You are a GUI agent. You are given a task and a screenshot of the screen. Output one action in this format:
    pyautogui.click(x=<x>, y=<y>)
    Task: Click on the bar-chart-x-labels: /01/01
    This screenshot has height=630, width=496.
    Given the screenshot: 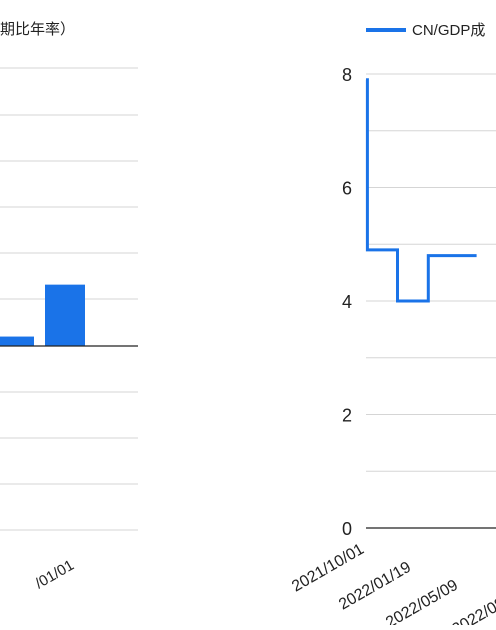 What is the action you would take?
    pyautogui.click(x=54, y=575)
    